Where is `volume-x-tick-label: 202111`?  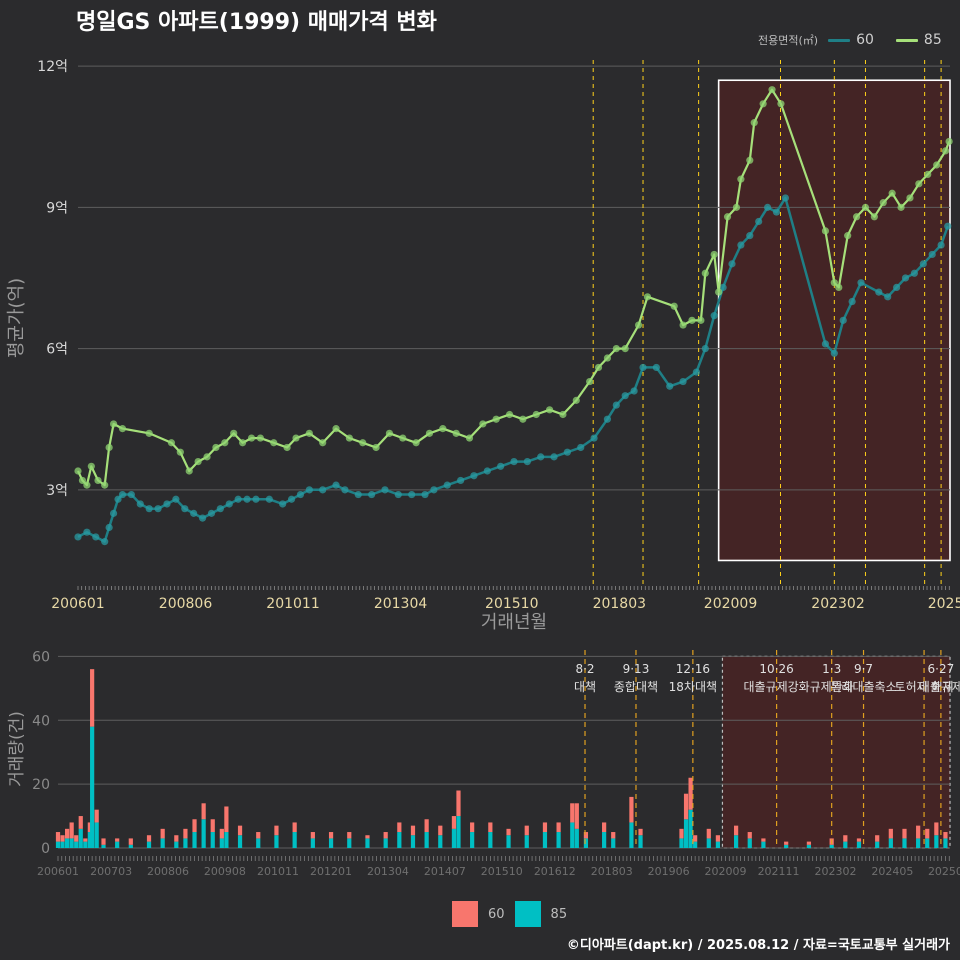
volume-x-tick-label: 202111 is located at coordinates (779, 871).